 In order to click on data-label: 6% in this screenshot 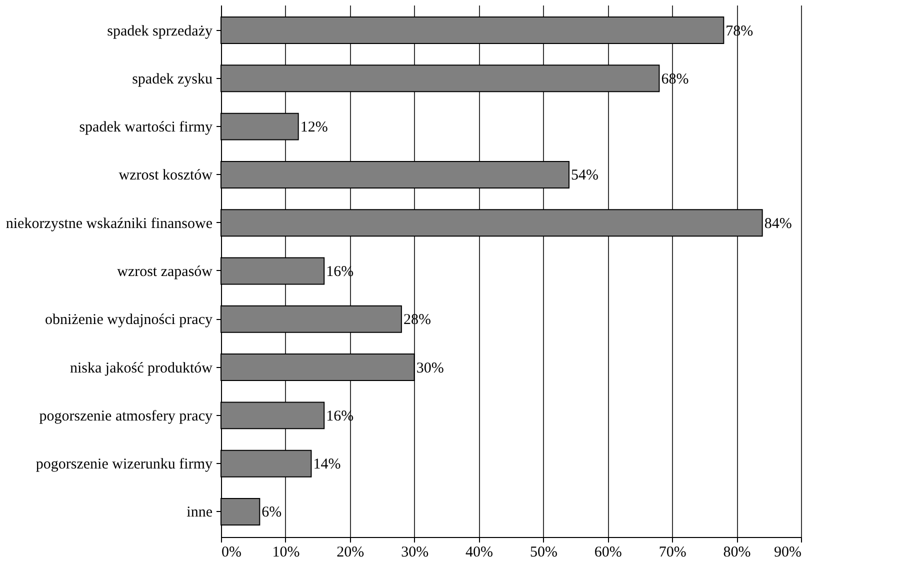, I will do `click(272, 512)`.